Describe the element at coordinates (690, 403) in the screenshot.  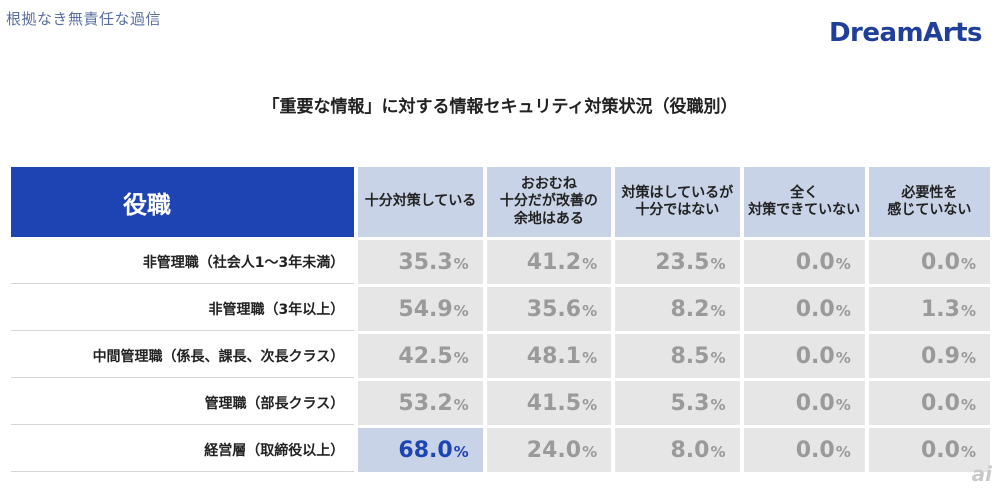
I see `value-number: 5.3` at that location.